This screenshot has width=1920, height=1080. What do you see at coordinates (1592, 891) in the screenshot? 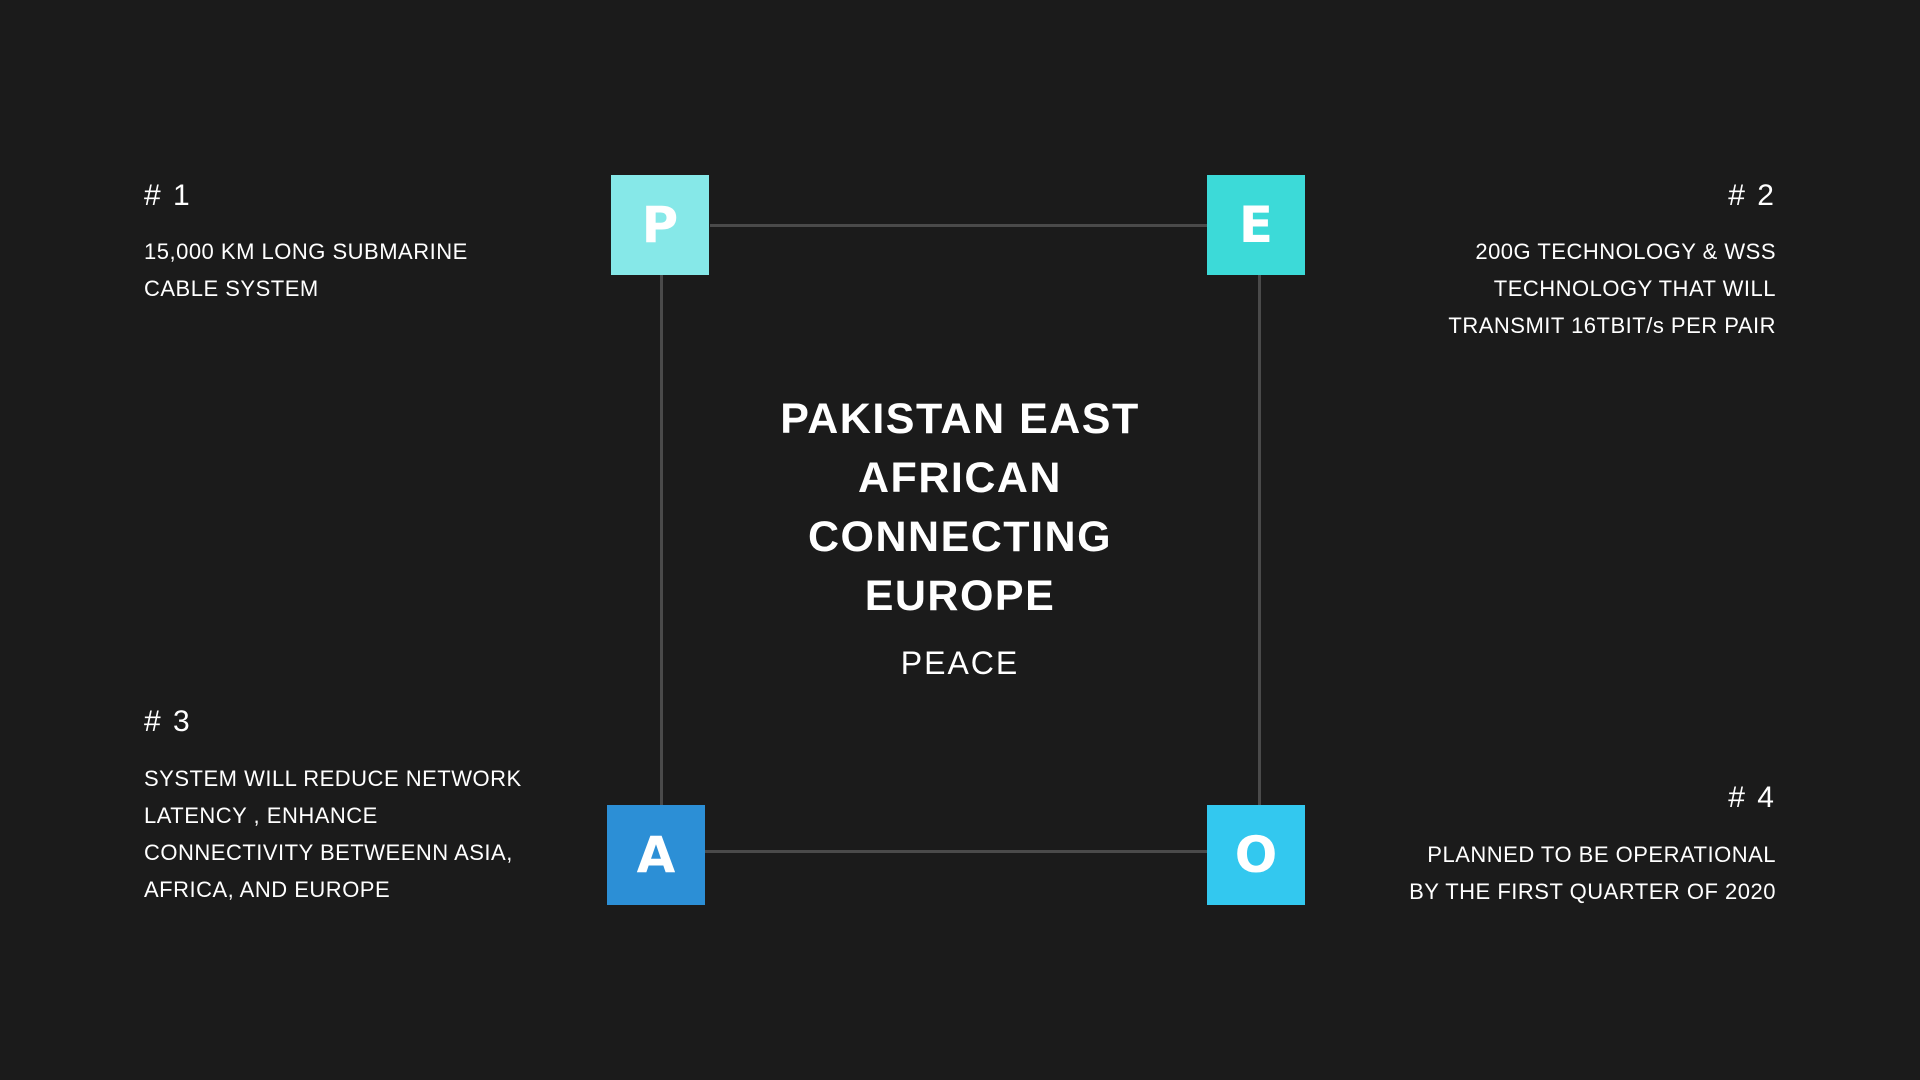
I see `point-4-line: BY THE FIRST QUARTER OF 2020` at bounding box center [1592, 891].